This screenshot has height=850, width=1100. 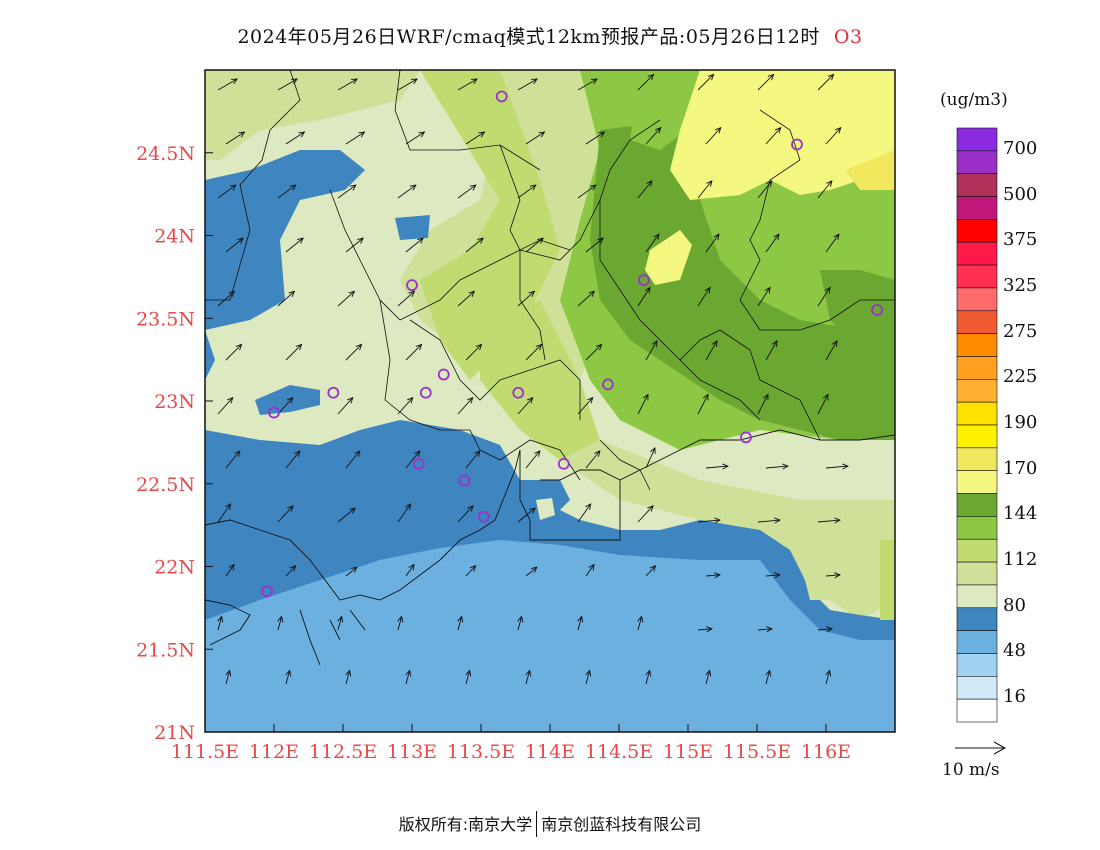 I want to click on y-tick-label: 22.5N, so click(x=165, y=485).